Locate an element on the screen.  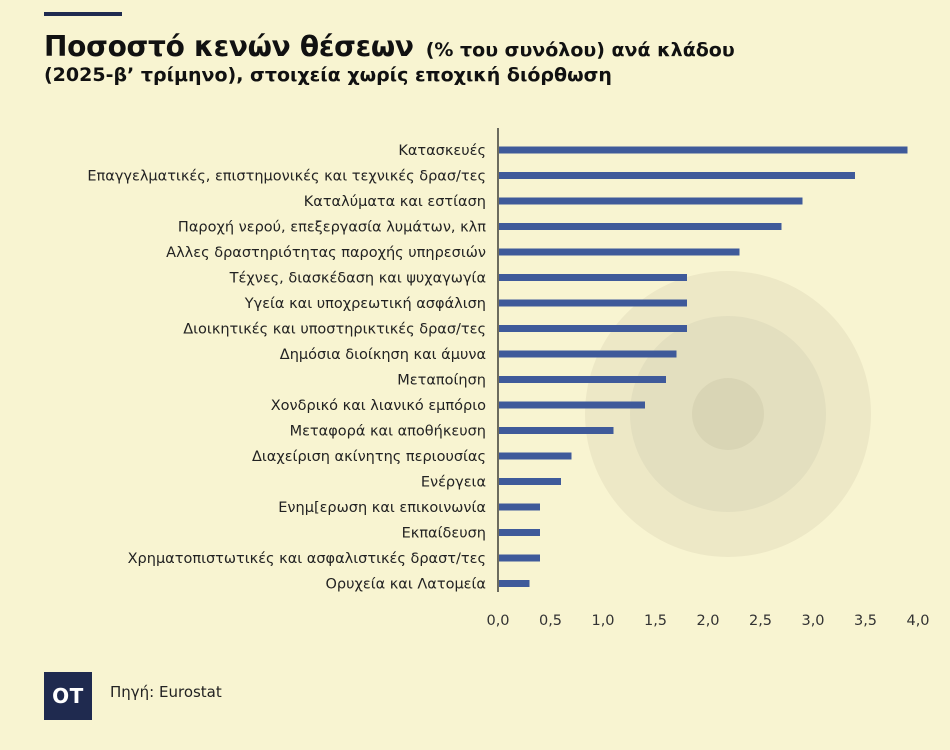
category-label: Χονδρικό και λιανικό εμπόριο is located at coordinates (378, 406).